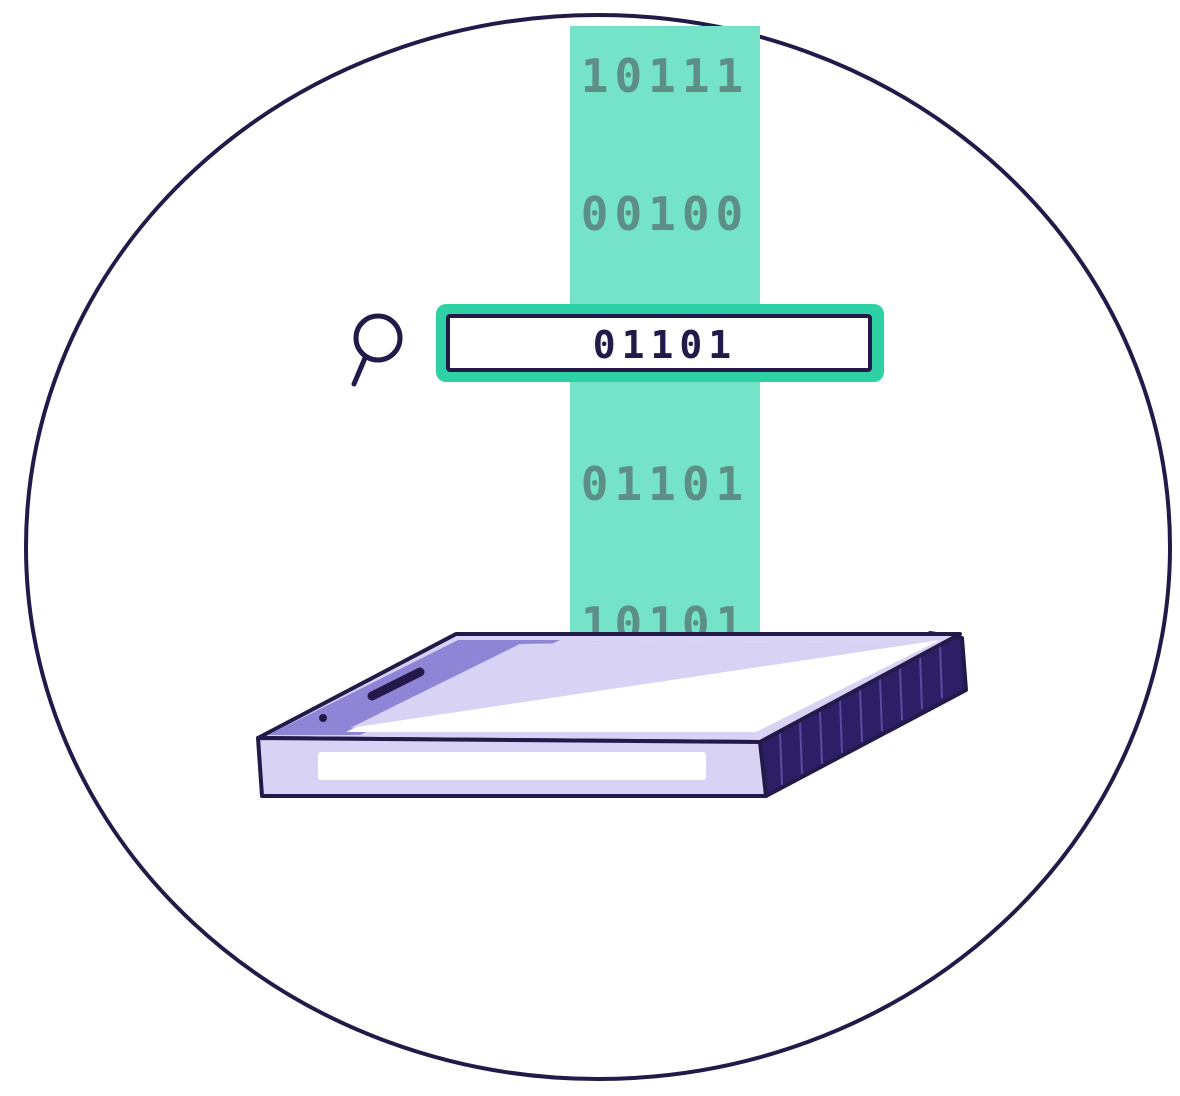  I want to click on search-input-value: 01101, so click(665, 345).